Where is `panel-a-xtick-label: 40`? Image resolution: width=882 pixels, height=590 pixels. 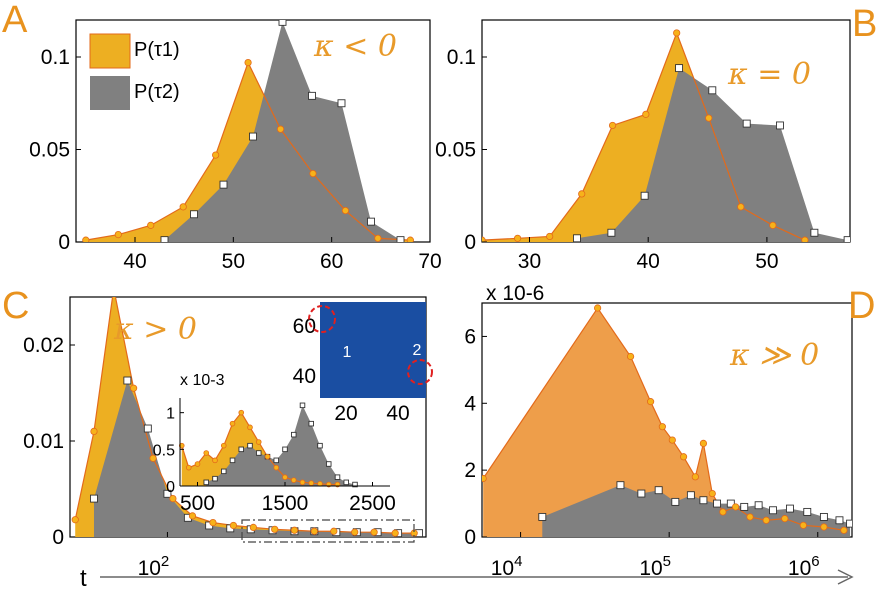
panel-a-xtick-label: 40 is located at coordinates (134, 261).